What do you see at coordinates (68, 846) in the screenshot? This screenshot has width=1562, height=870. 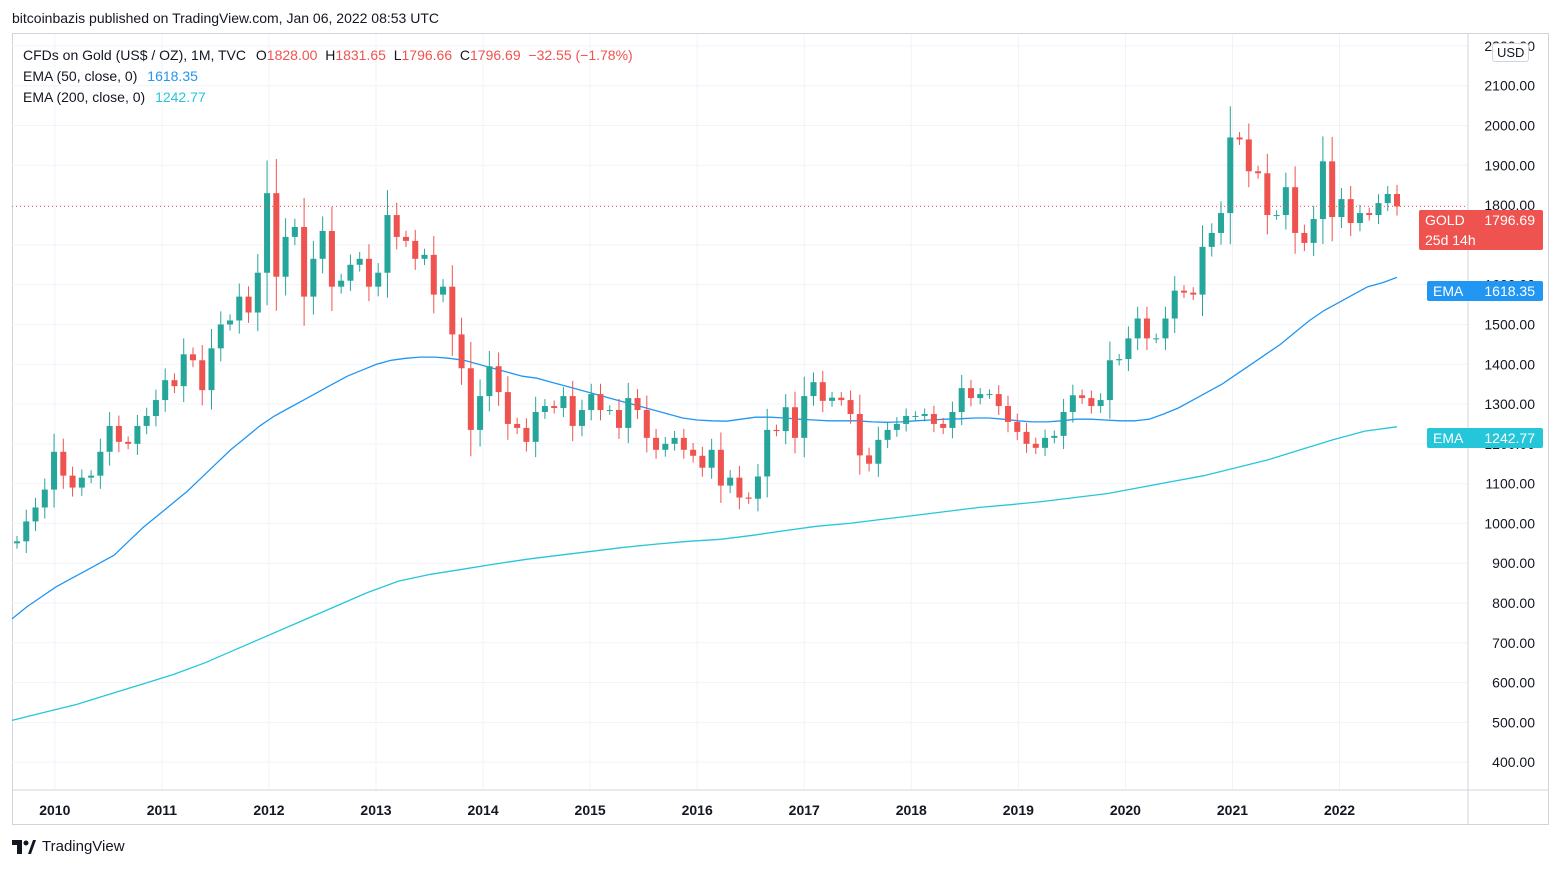 I see `tradingview-logo: TradingView` at bounding box center [68, 846].